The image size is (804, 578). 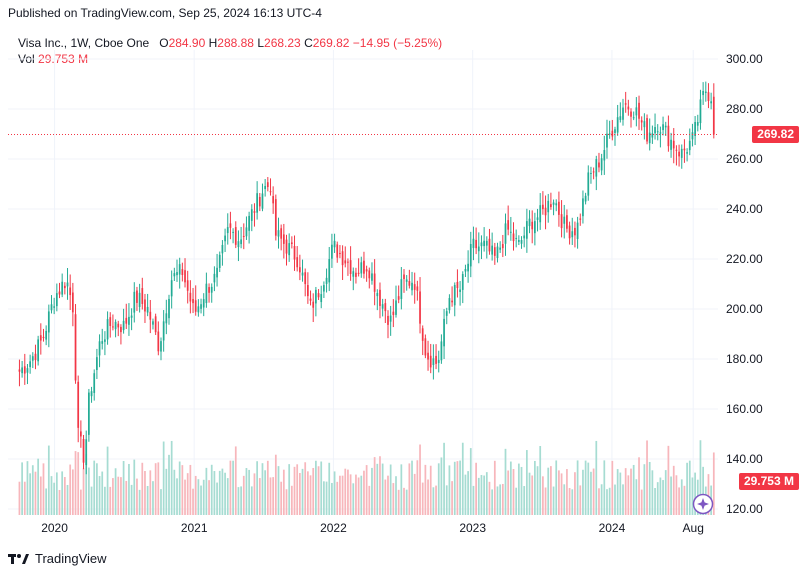 I want to click on close-value: 269.82, so click(x=331, y=43).